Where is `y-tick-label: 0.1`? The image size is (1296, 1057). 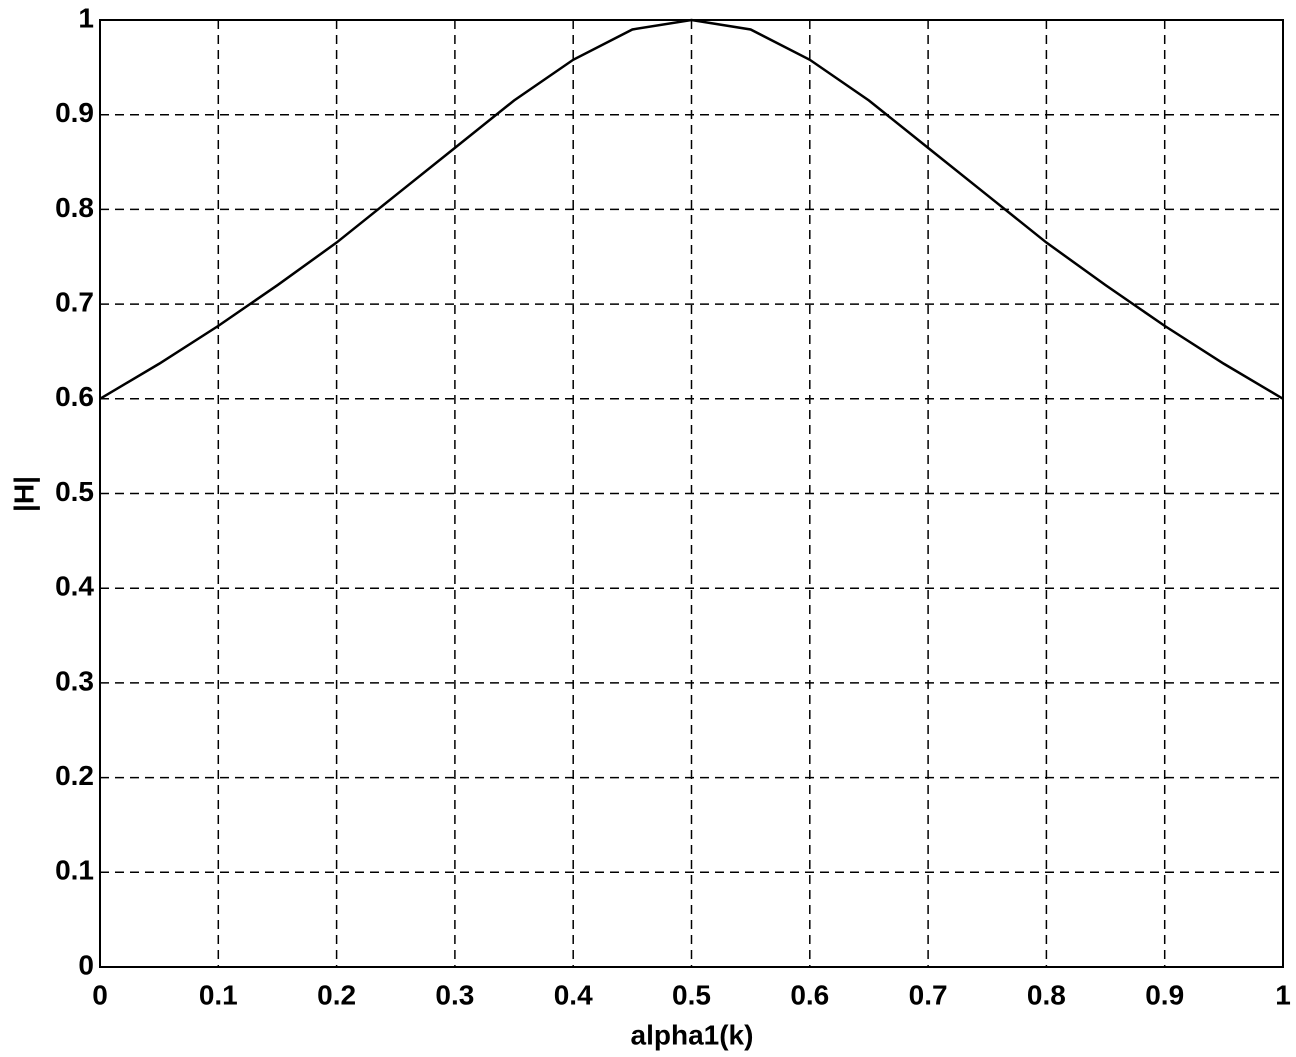
y-tick-label: 0.1 is located at coordinates (74, 870).